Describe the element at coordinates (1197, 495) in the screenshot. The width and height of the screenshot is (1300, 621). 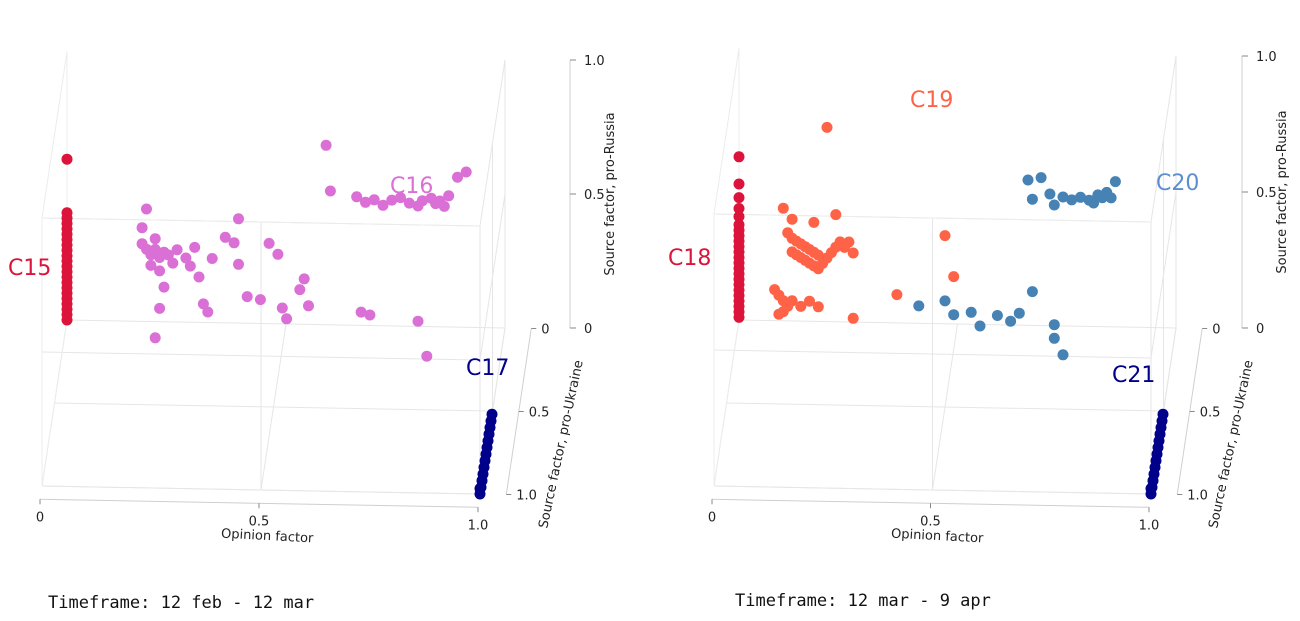
I see `y-tick-label: 1.0` at that location.